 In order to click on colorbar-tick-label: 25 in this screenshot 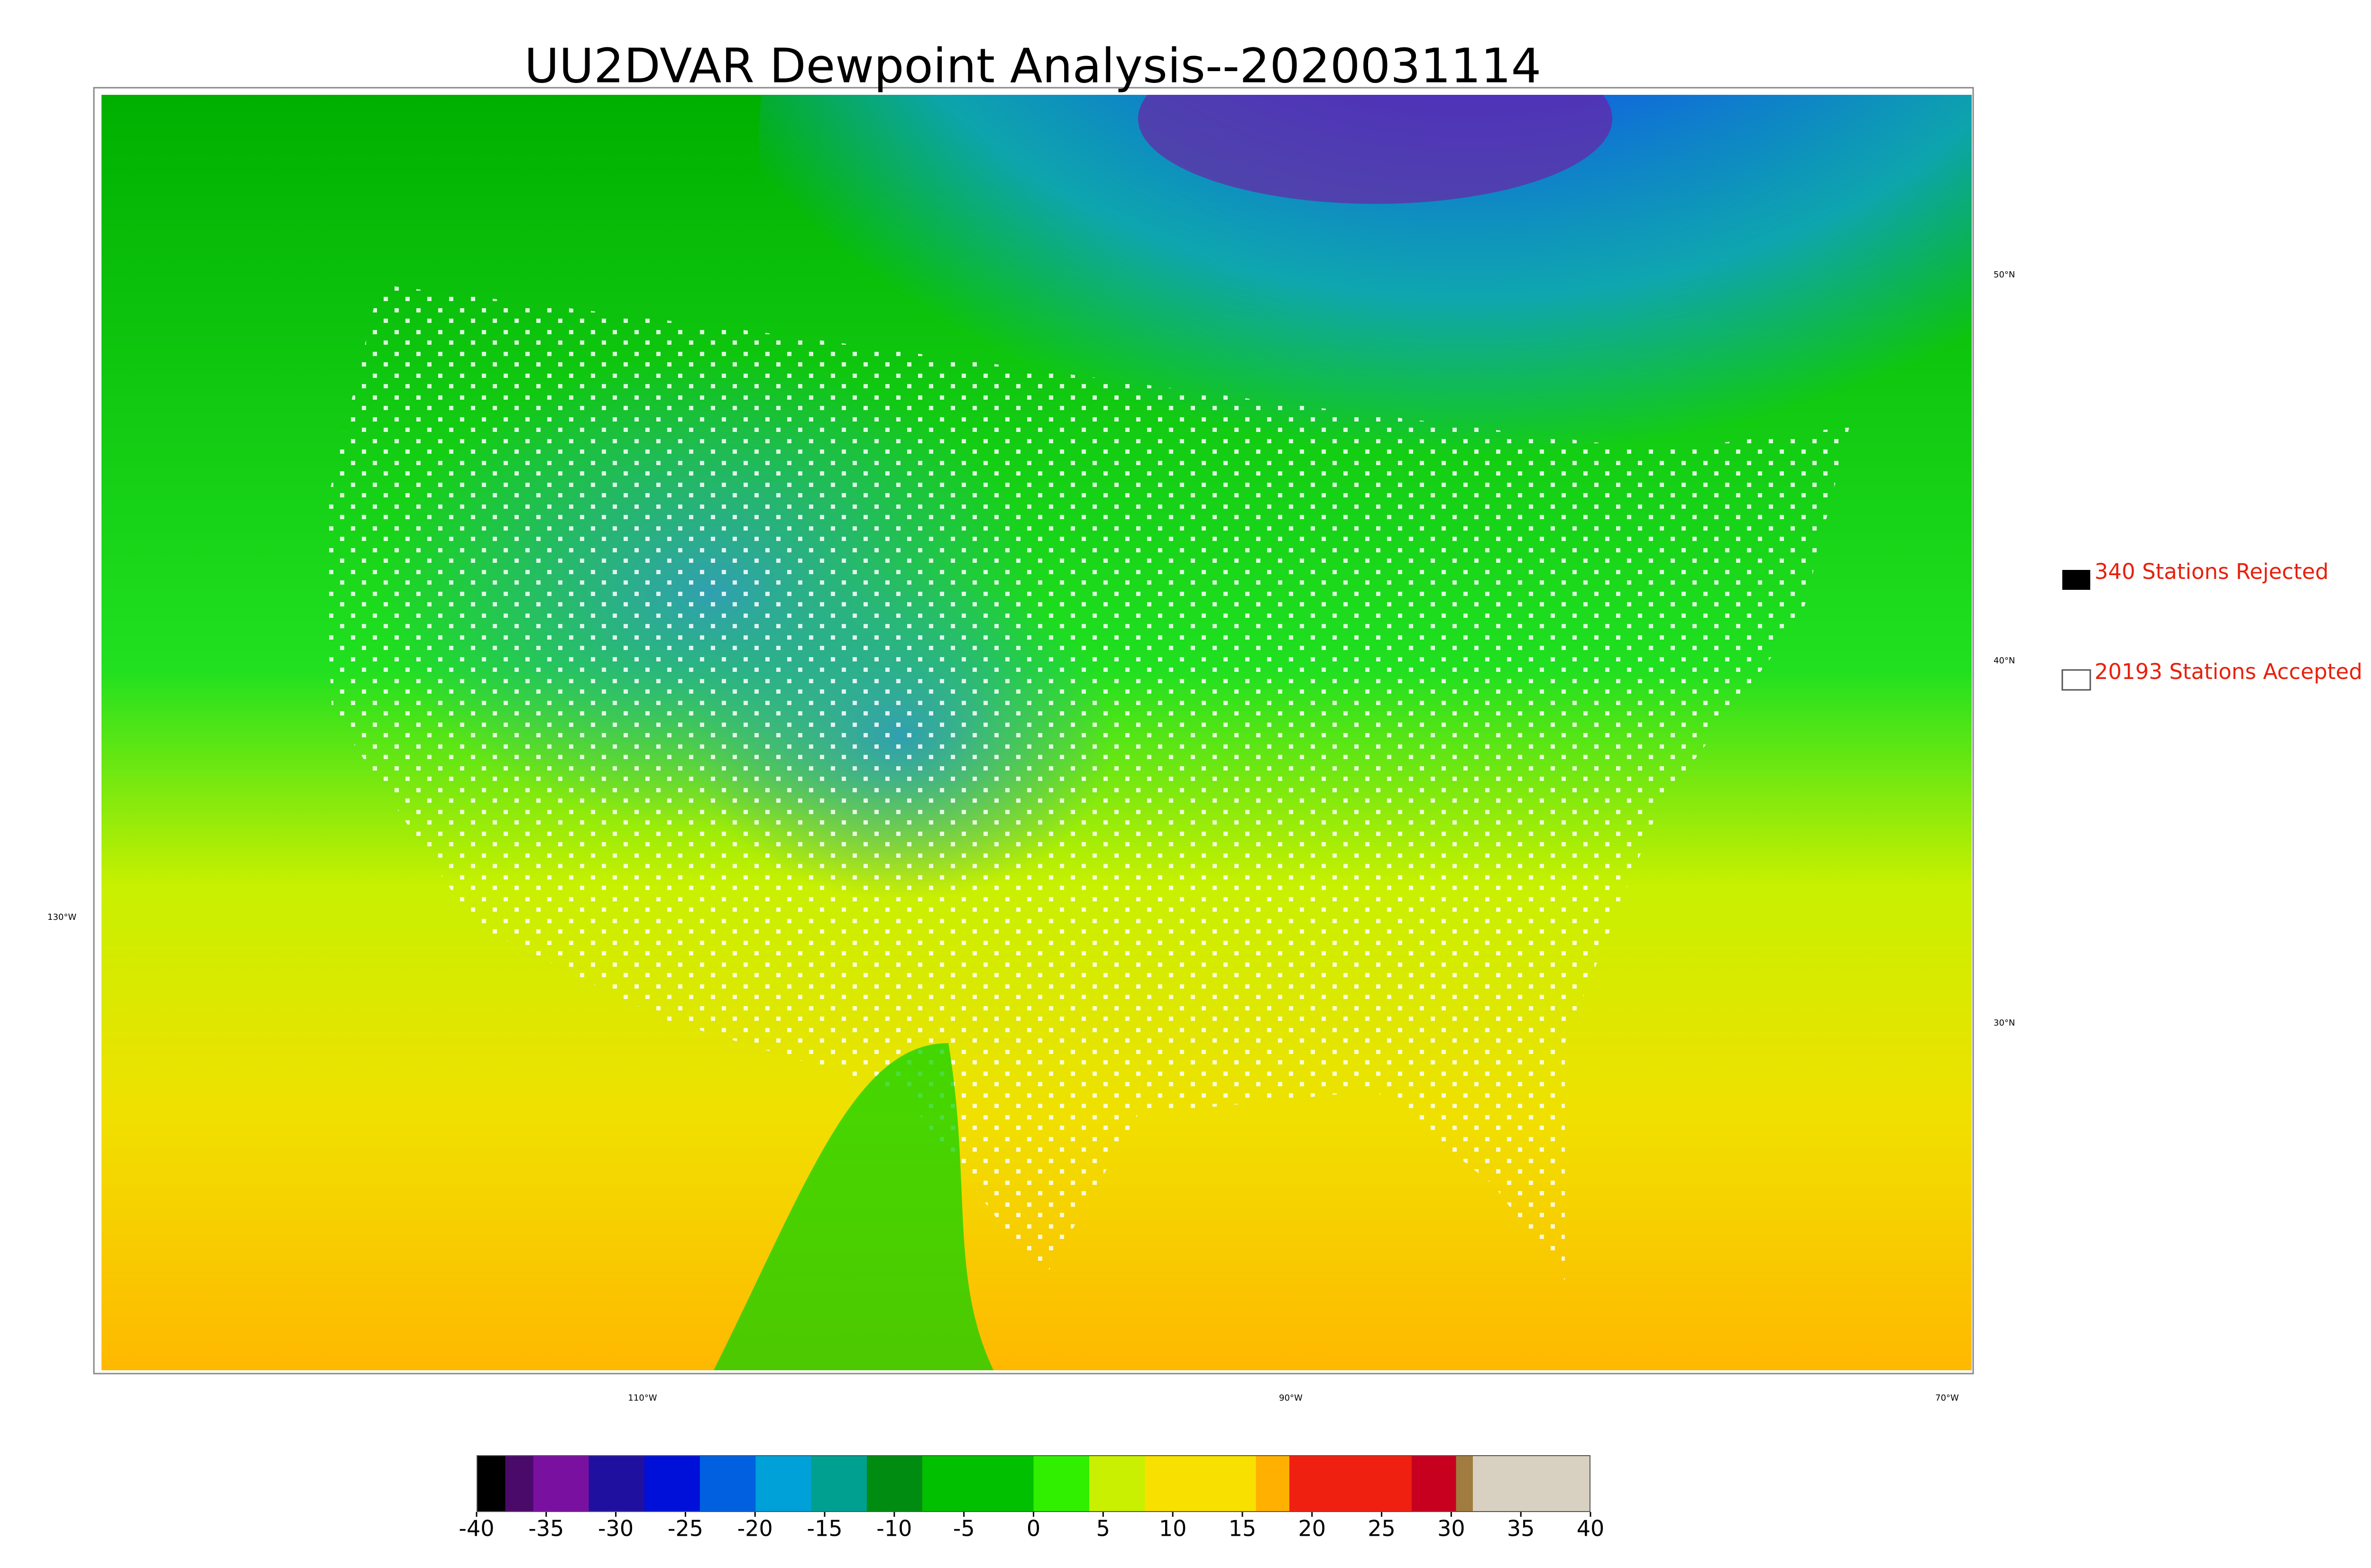, I will do `click(1382, 1528)`.